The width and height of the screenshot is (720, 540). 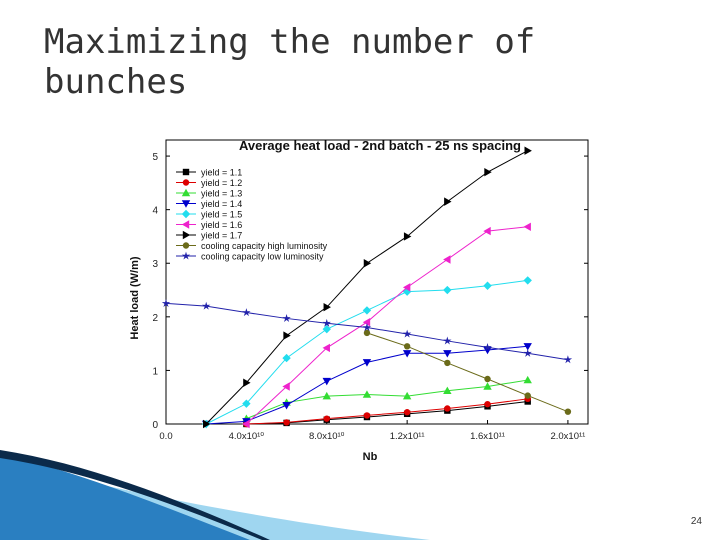 What do you see at coordinates (250, 257) in the screenshot?
I see `legend-item: cooling capacity low luminosity` at bounding box center [250, 257].